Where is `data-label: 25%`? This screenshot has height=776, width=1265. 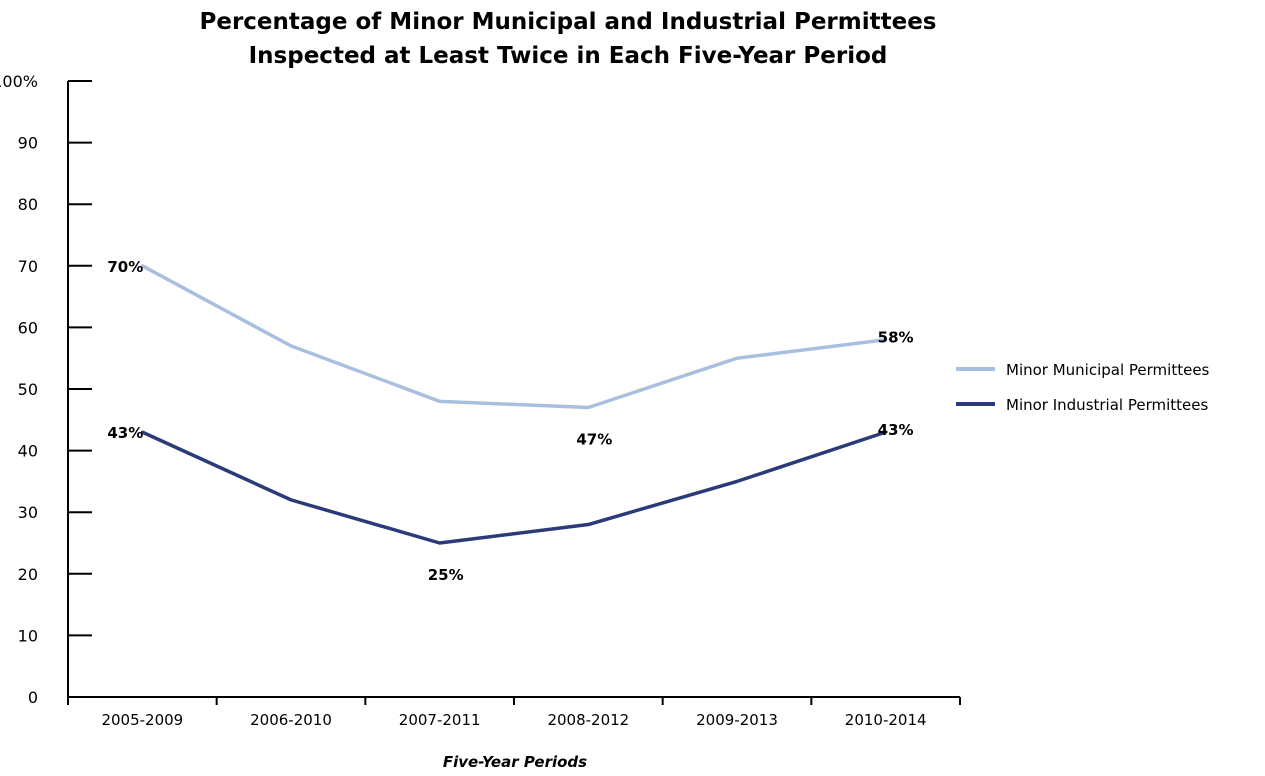 data-label: 25% is located at coordinates (446, 575).